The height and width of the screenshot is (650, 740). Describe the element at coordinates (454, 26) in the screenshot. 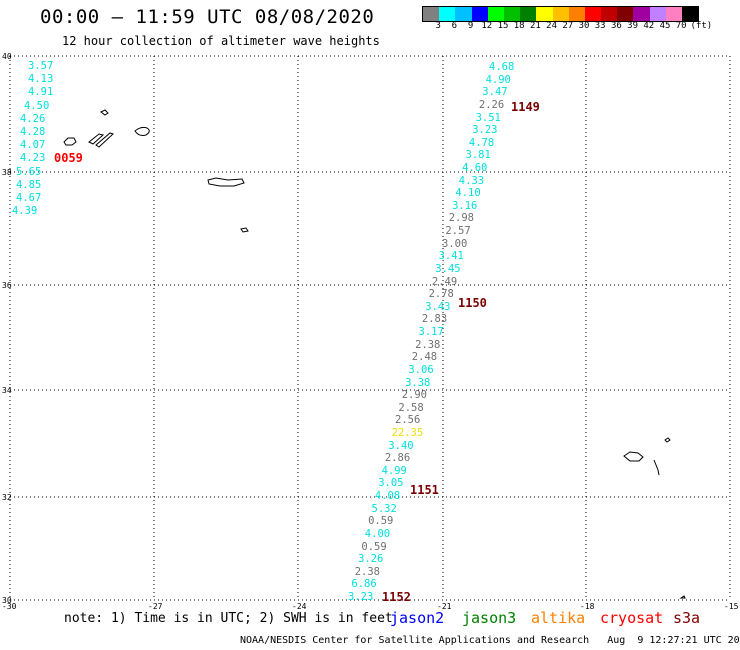

I see `legend-label: 6` at that location.